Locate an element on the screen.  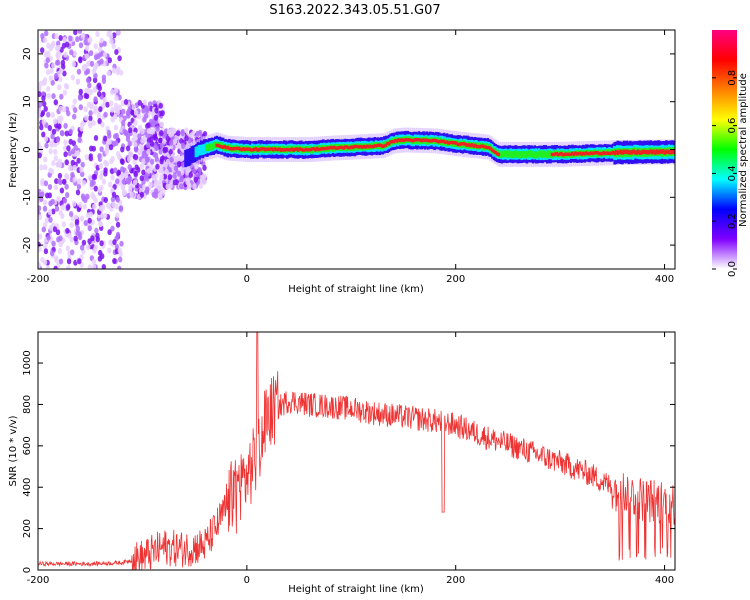
snr-ylabel: SNR (10 * v/v) is located at coordinates (13, 450).